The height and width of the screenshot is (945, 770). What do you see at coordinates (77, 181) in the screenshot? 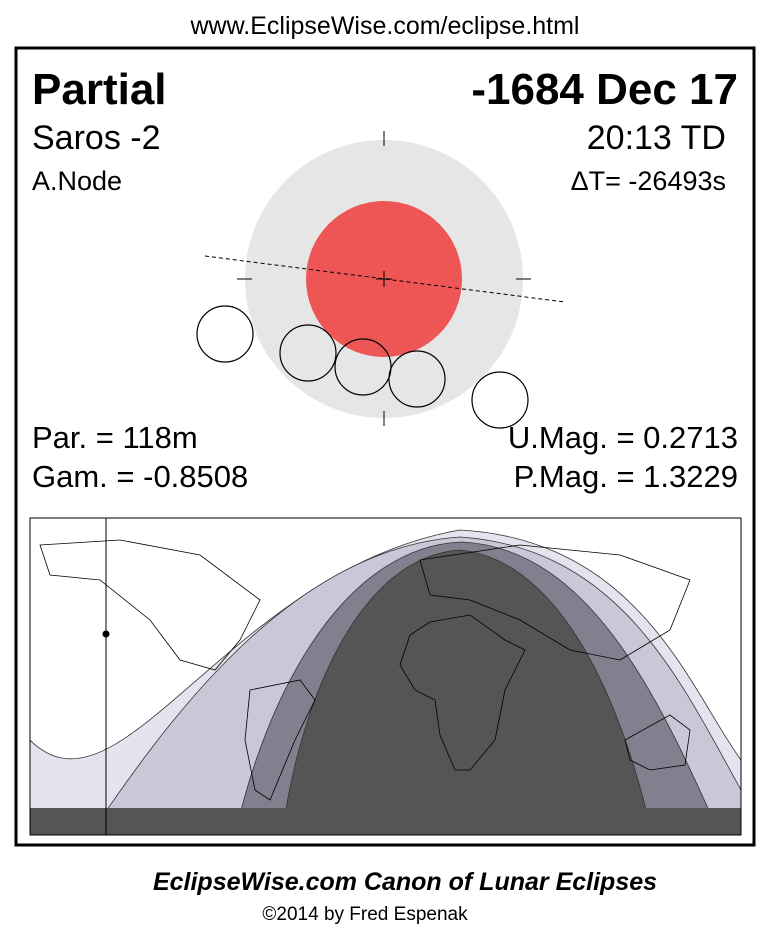
I see `node: A.Node` at bounding box center [77, 181].